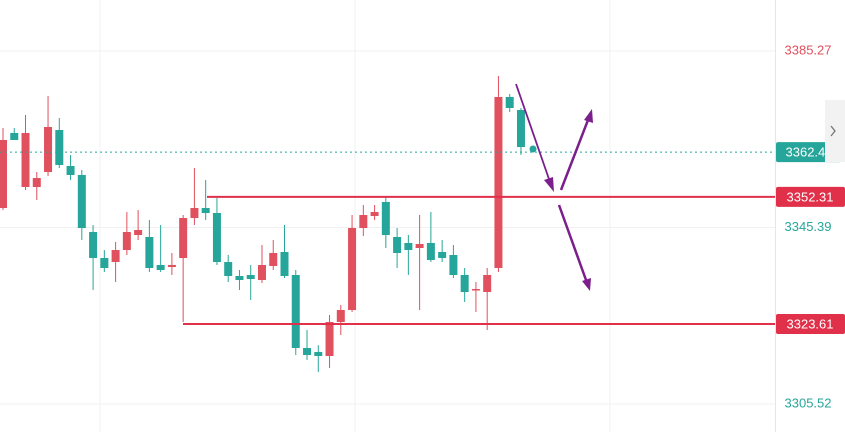 This screenshot has width=845, height=432. Describe the element at coordinates (809, 152) in the screenshot. I see `current-price-label: 3362.43` at that location.